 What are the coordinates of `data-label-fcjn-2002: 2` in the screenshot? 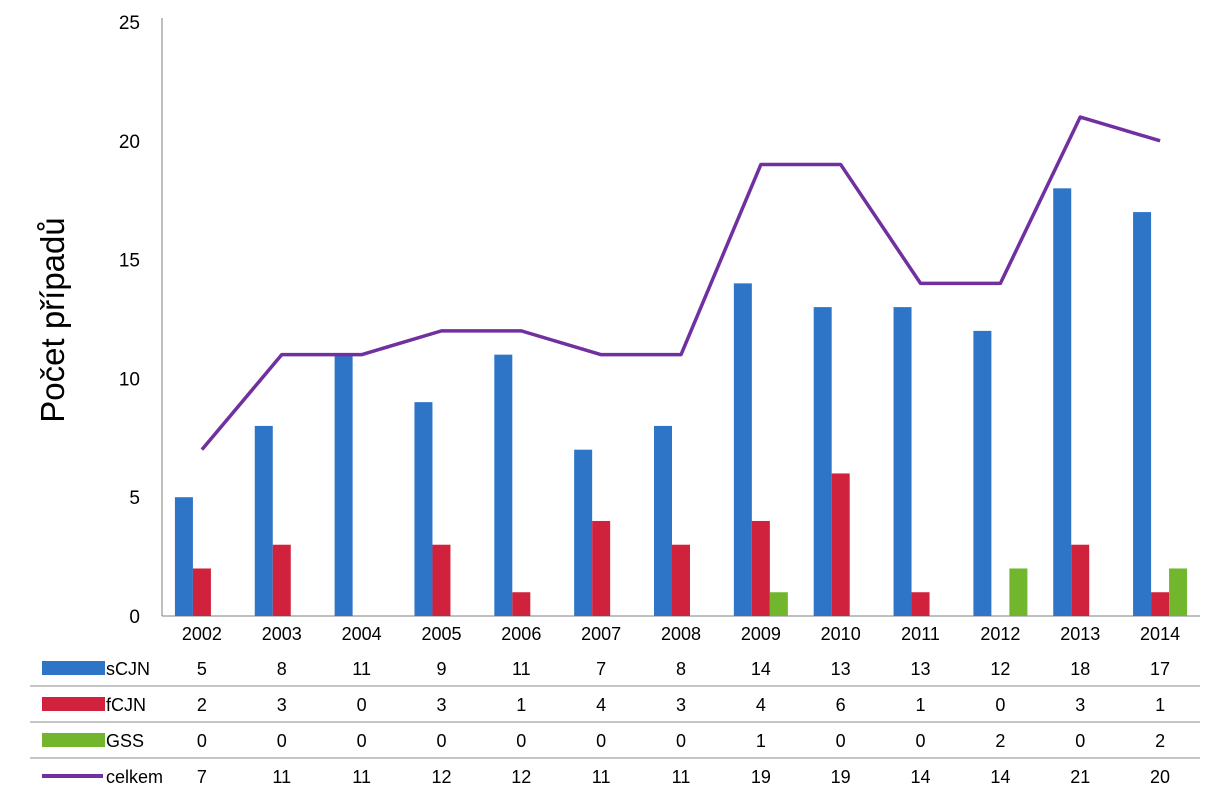 It's located at (202, 705).